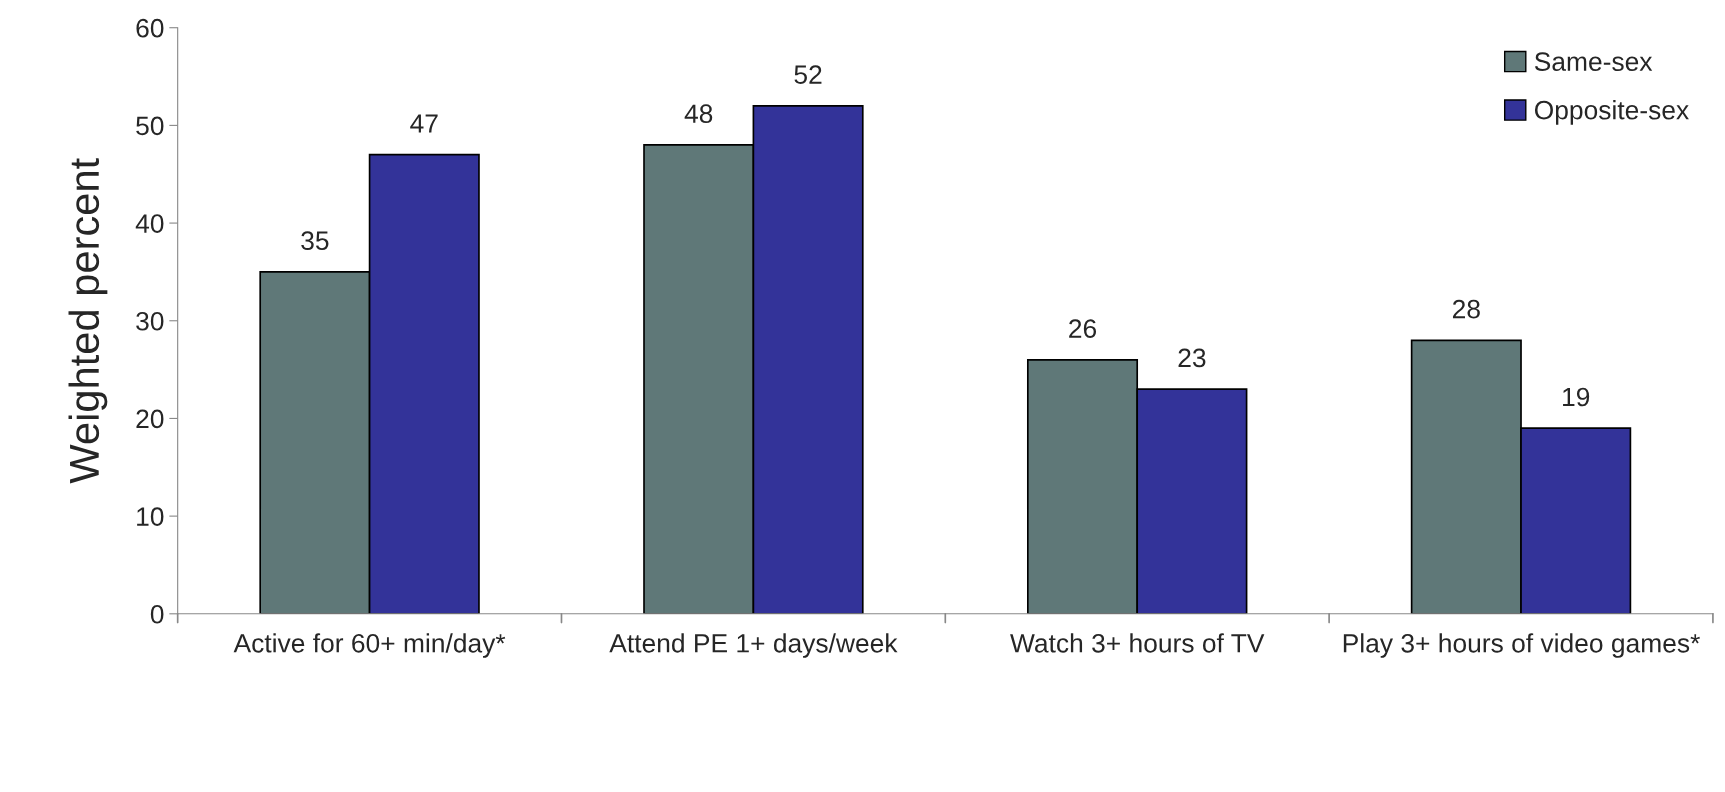 This screenshot has width=1725, height=792. Describe the element at coordinates (88, 321) in the screenshot. I see `y-axis-title: Weighted percent` at that location.